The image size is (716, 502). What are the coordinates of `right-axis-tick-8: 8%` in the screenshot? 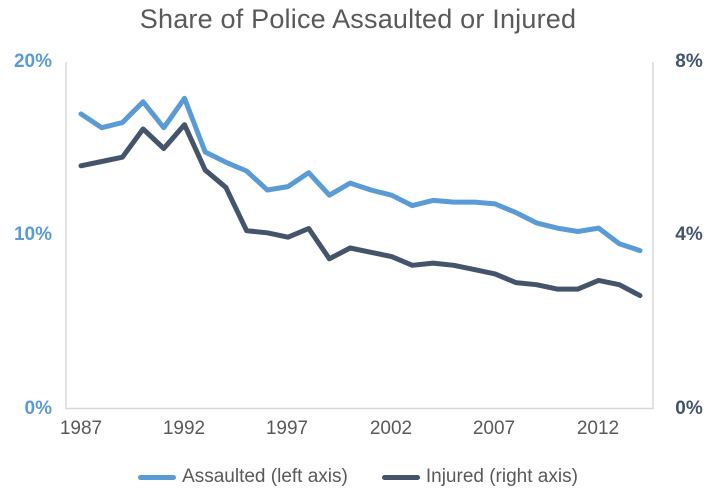 It's located at (689, 61).